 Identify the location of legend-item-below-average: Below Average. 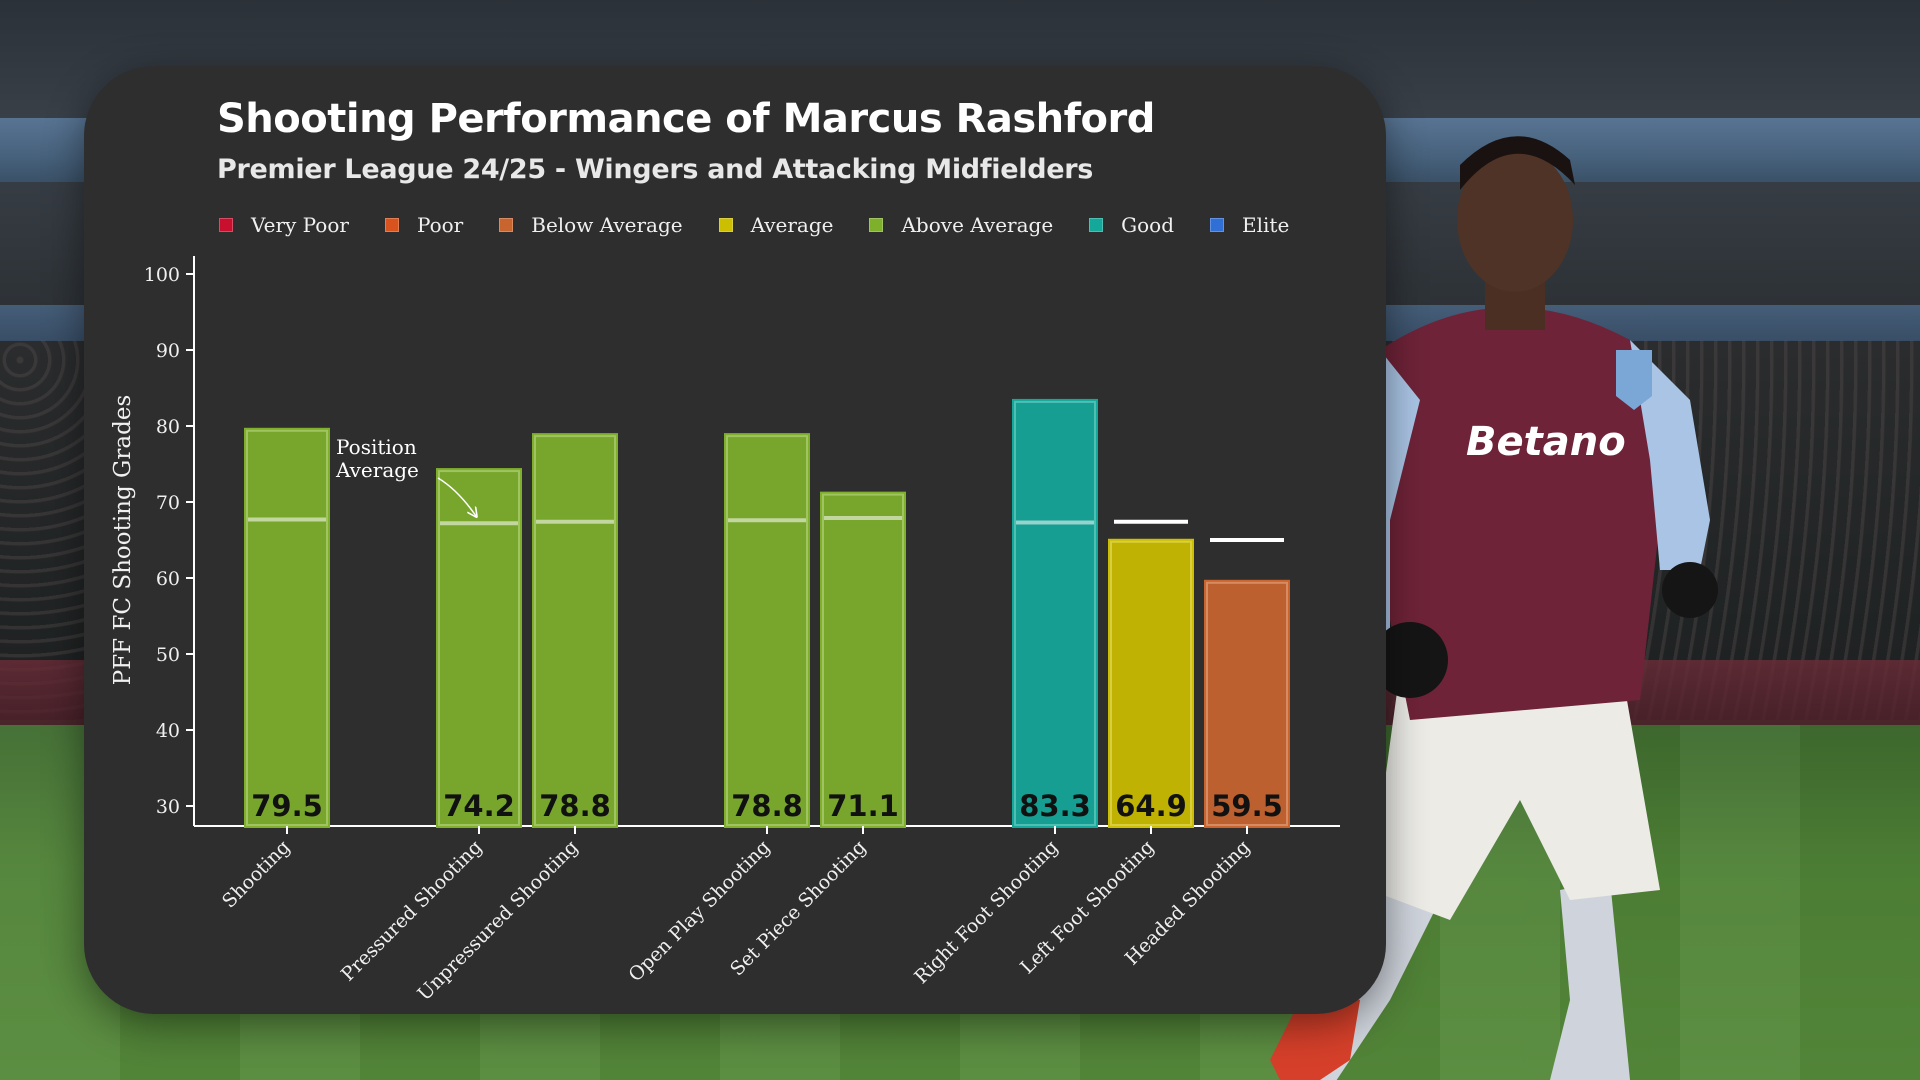
(591, 225).